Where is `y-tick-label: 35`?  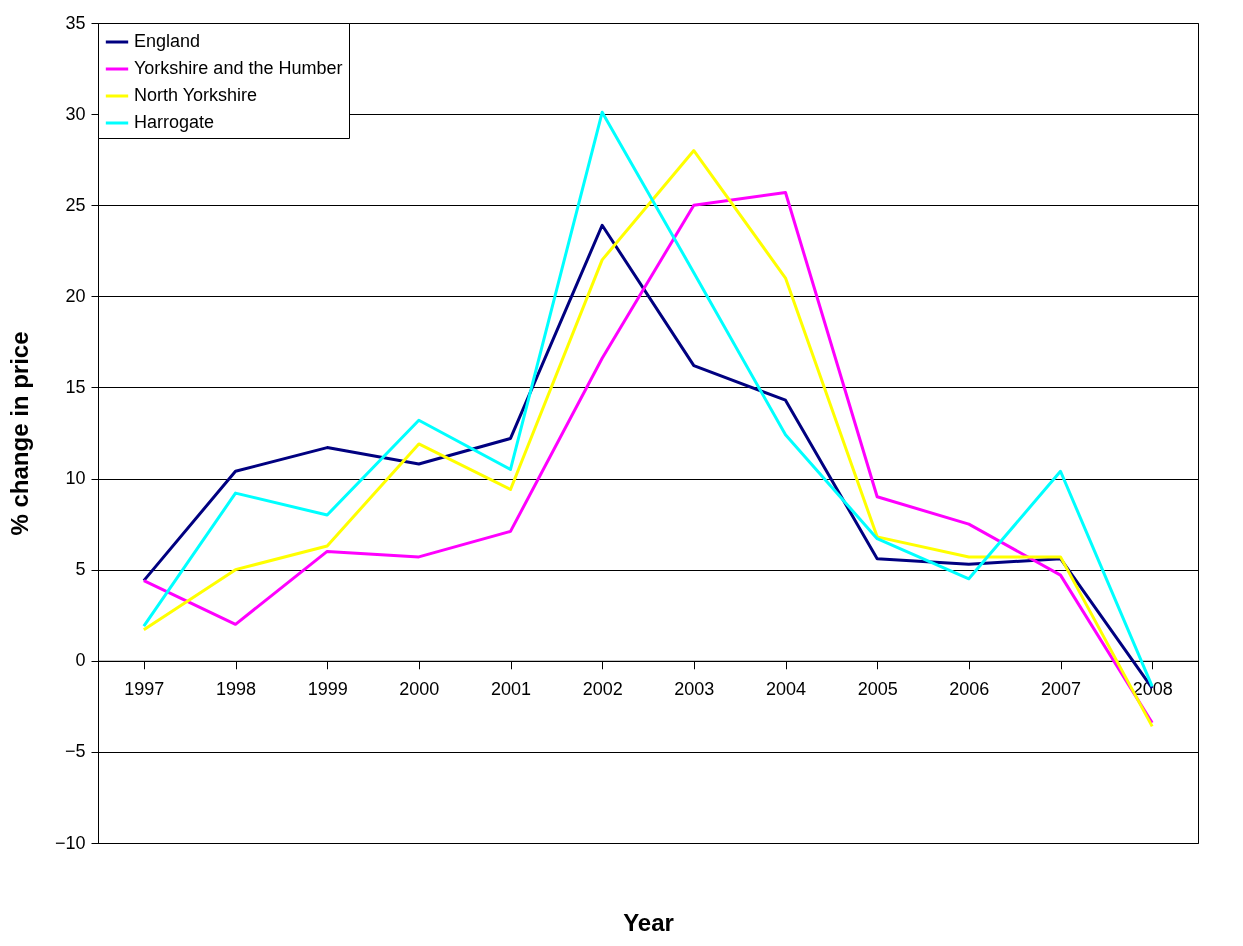 y-tick-label: 35 is located at coordinates (75, 22).